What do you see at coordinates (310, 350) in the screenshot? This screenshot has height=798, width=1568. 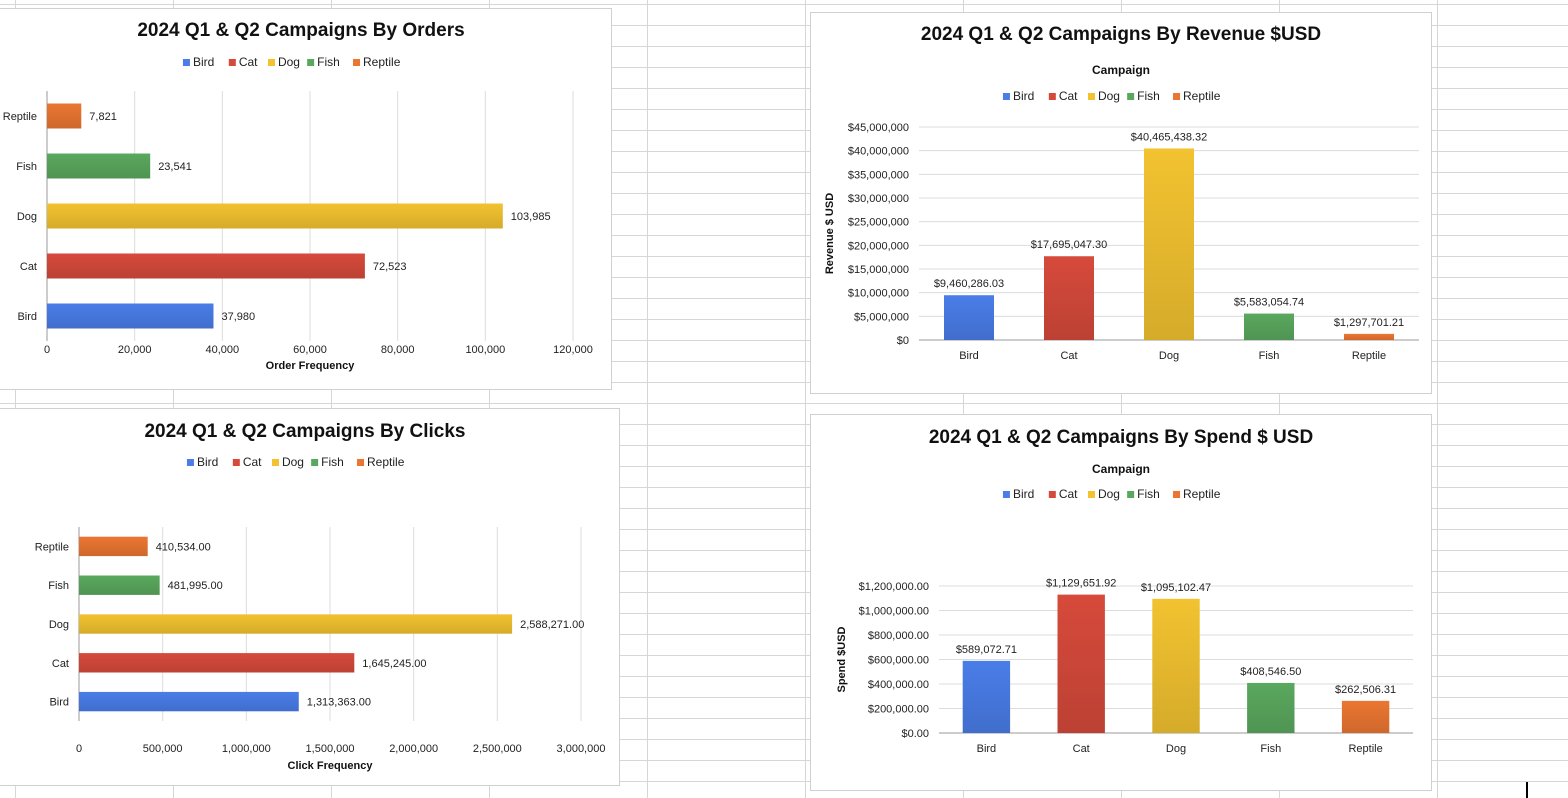 I see `value-tick-label: 60,000` at bounding box center [310, 350].